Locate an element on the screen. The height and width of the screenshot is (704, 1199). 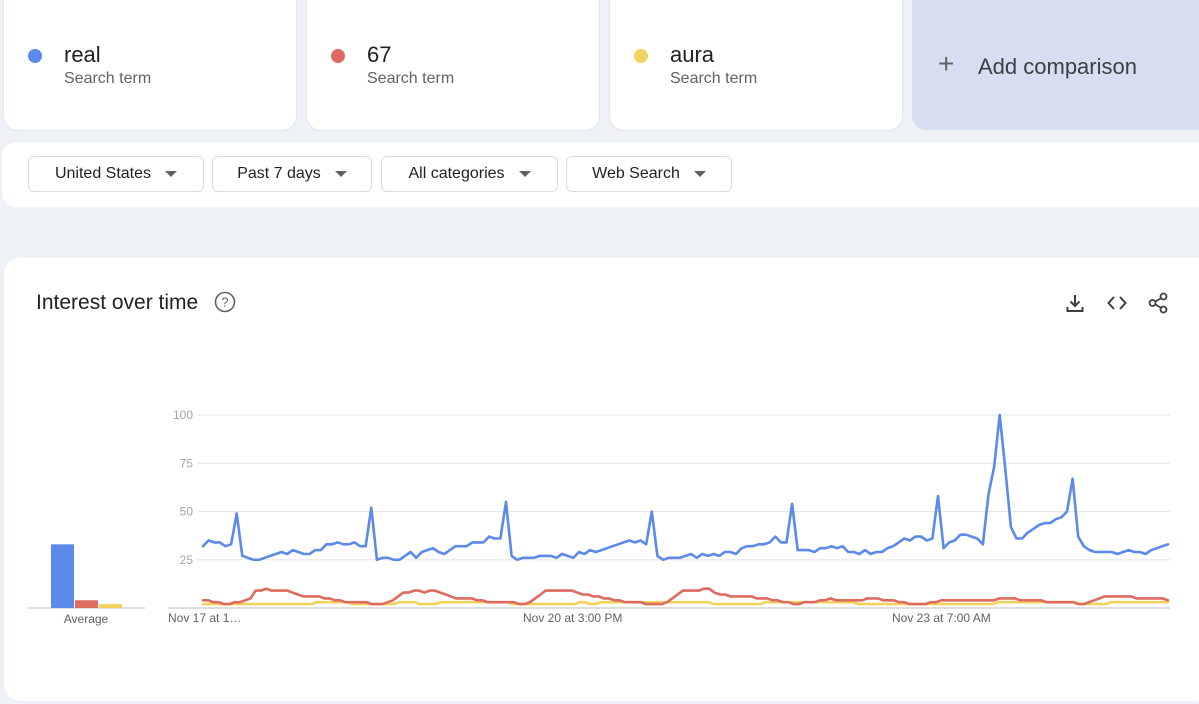
category-label: All categories is located at coordinates (456, 173).